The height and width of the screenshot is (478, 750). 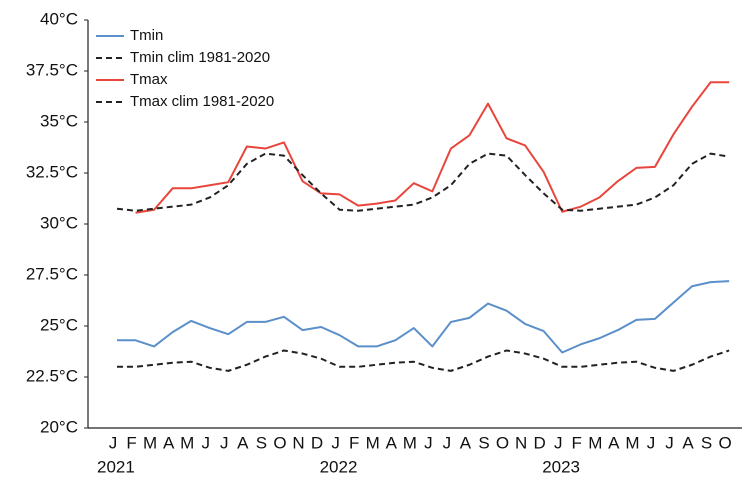 I want to click on y-tick-label: 40°C, so click(x=59, y=18).